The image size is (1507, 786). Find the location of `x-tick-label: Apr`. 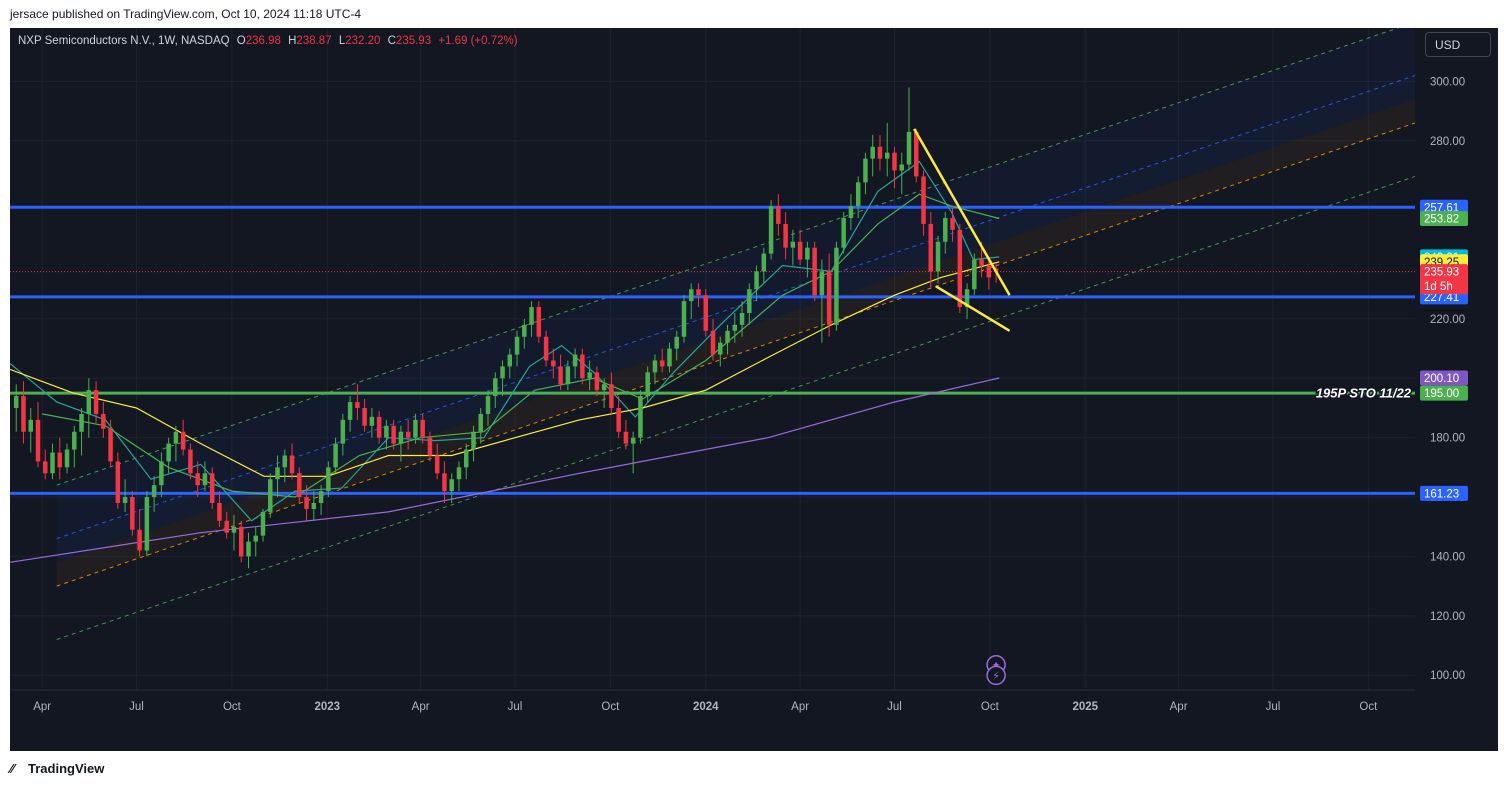

x-tick-label: Apr is located at coordinates (800, 707).